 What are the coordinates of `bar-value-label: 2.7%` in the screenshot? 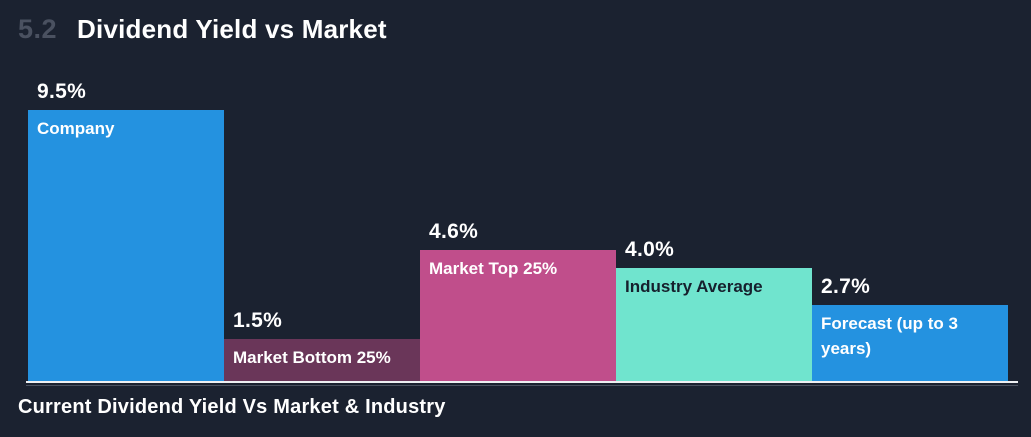 It's located at (846, 286).